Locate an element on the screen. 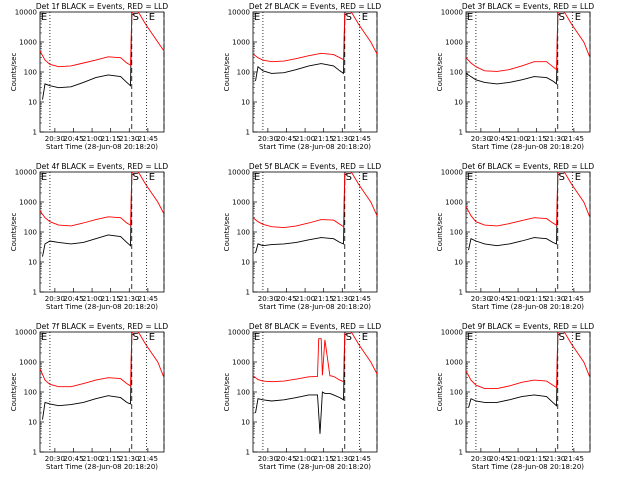 The image size is (640, 480). panel-title: Det 4f BLACK = Events, RED = LLD is located at coordinates (102, 166).